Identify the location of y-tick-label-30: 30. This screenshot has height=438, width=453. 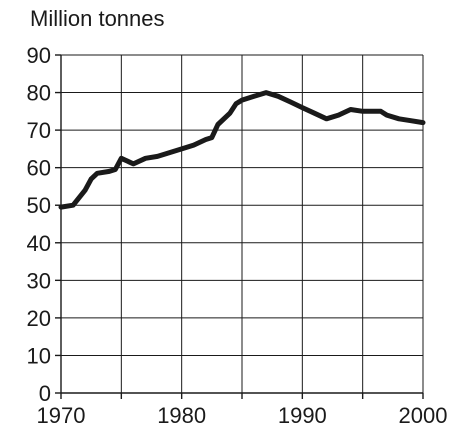
(39, 280).